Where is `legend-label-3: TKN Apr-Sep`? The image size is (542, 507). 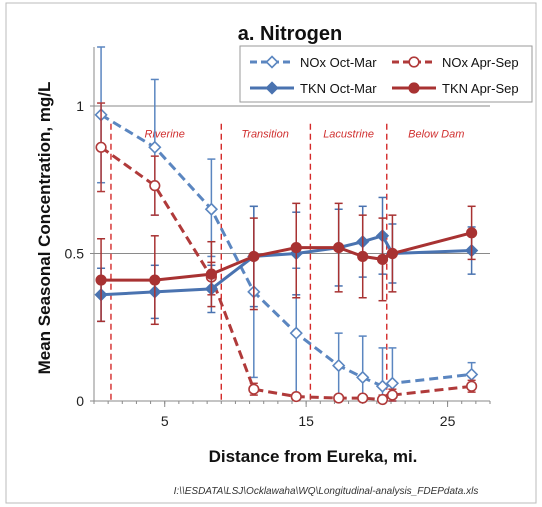
legend-label-3: TKN Apr-Sep is located at coordinates (480, 88).